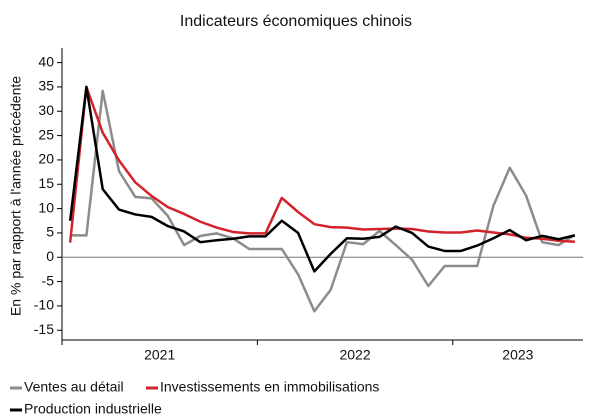  Describe the element at coordinates (296, 21) in the screenshot. I see `chart-title: Indicateurs économiques chinois` at that location.